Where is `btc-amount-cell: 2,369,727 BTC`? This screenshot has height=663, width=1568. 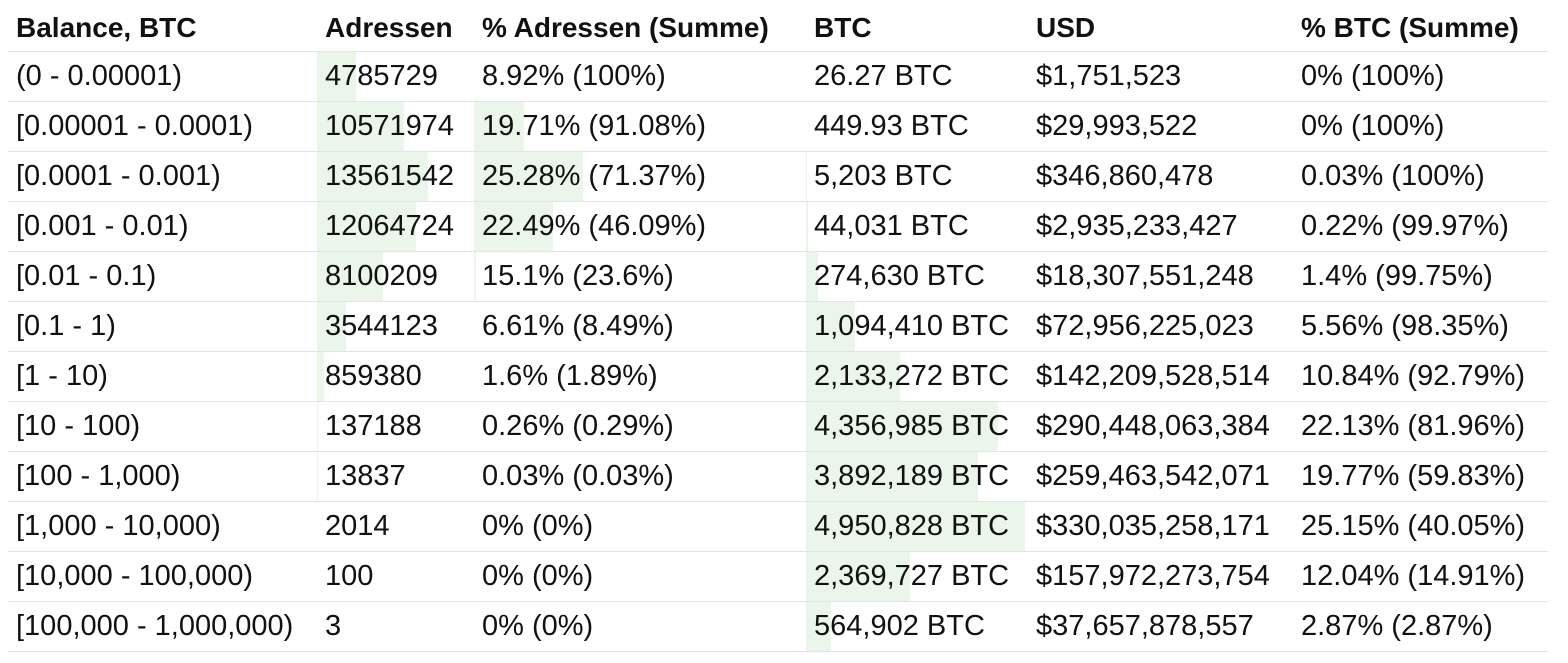
btc-amount-cell: 2,369,727 BTC is located at coordinates (917, 576).